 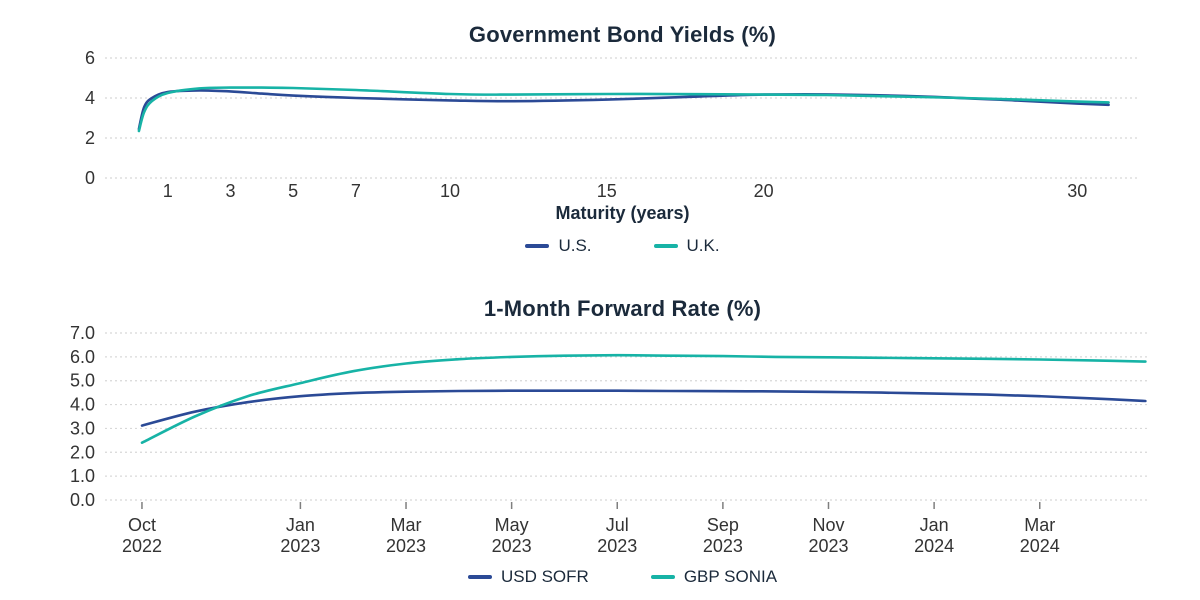 What do you see at coordinates (90, 98) in the screenshot?
I see `bond-yields-y-tick-label: 4` at bounding box center [90, 98].